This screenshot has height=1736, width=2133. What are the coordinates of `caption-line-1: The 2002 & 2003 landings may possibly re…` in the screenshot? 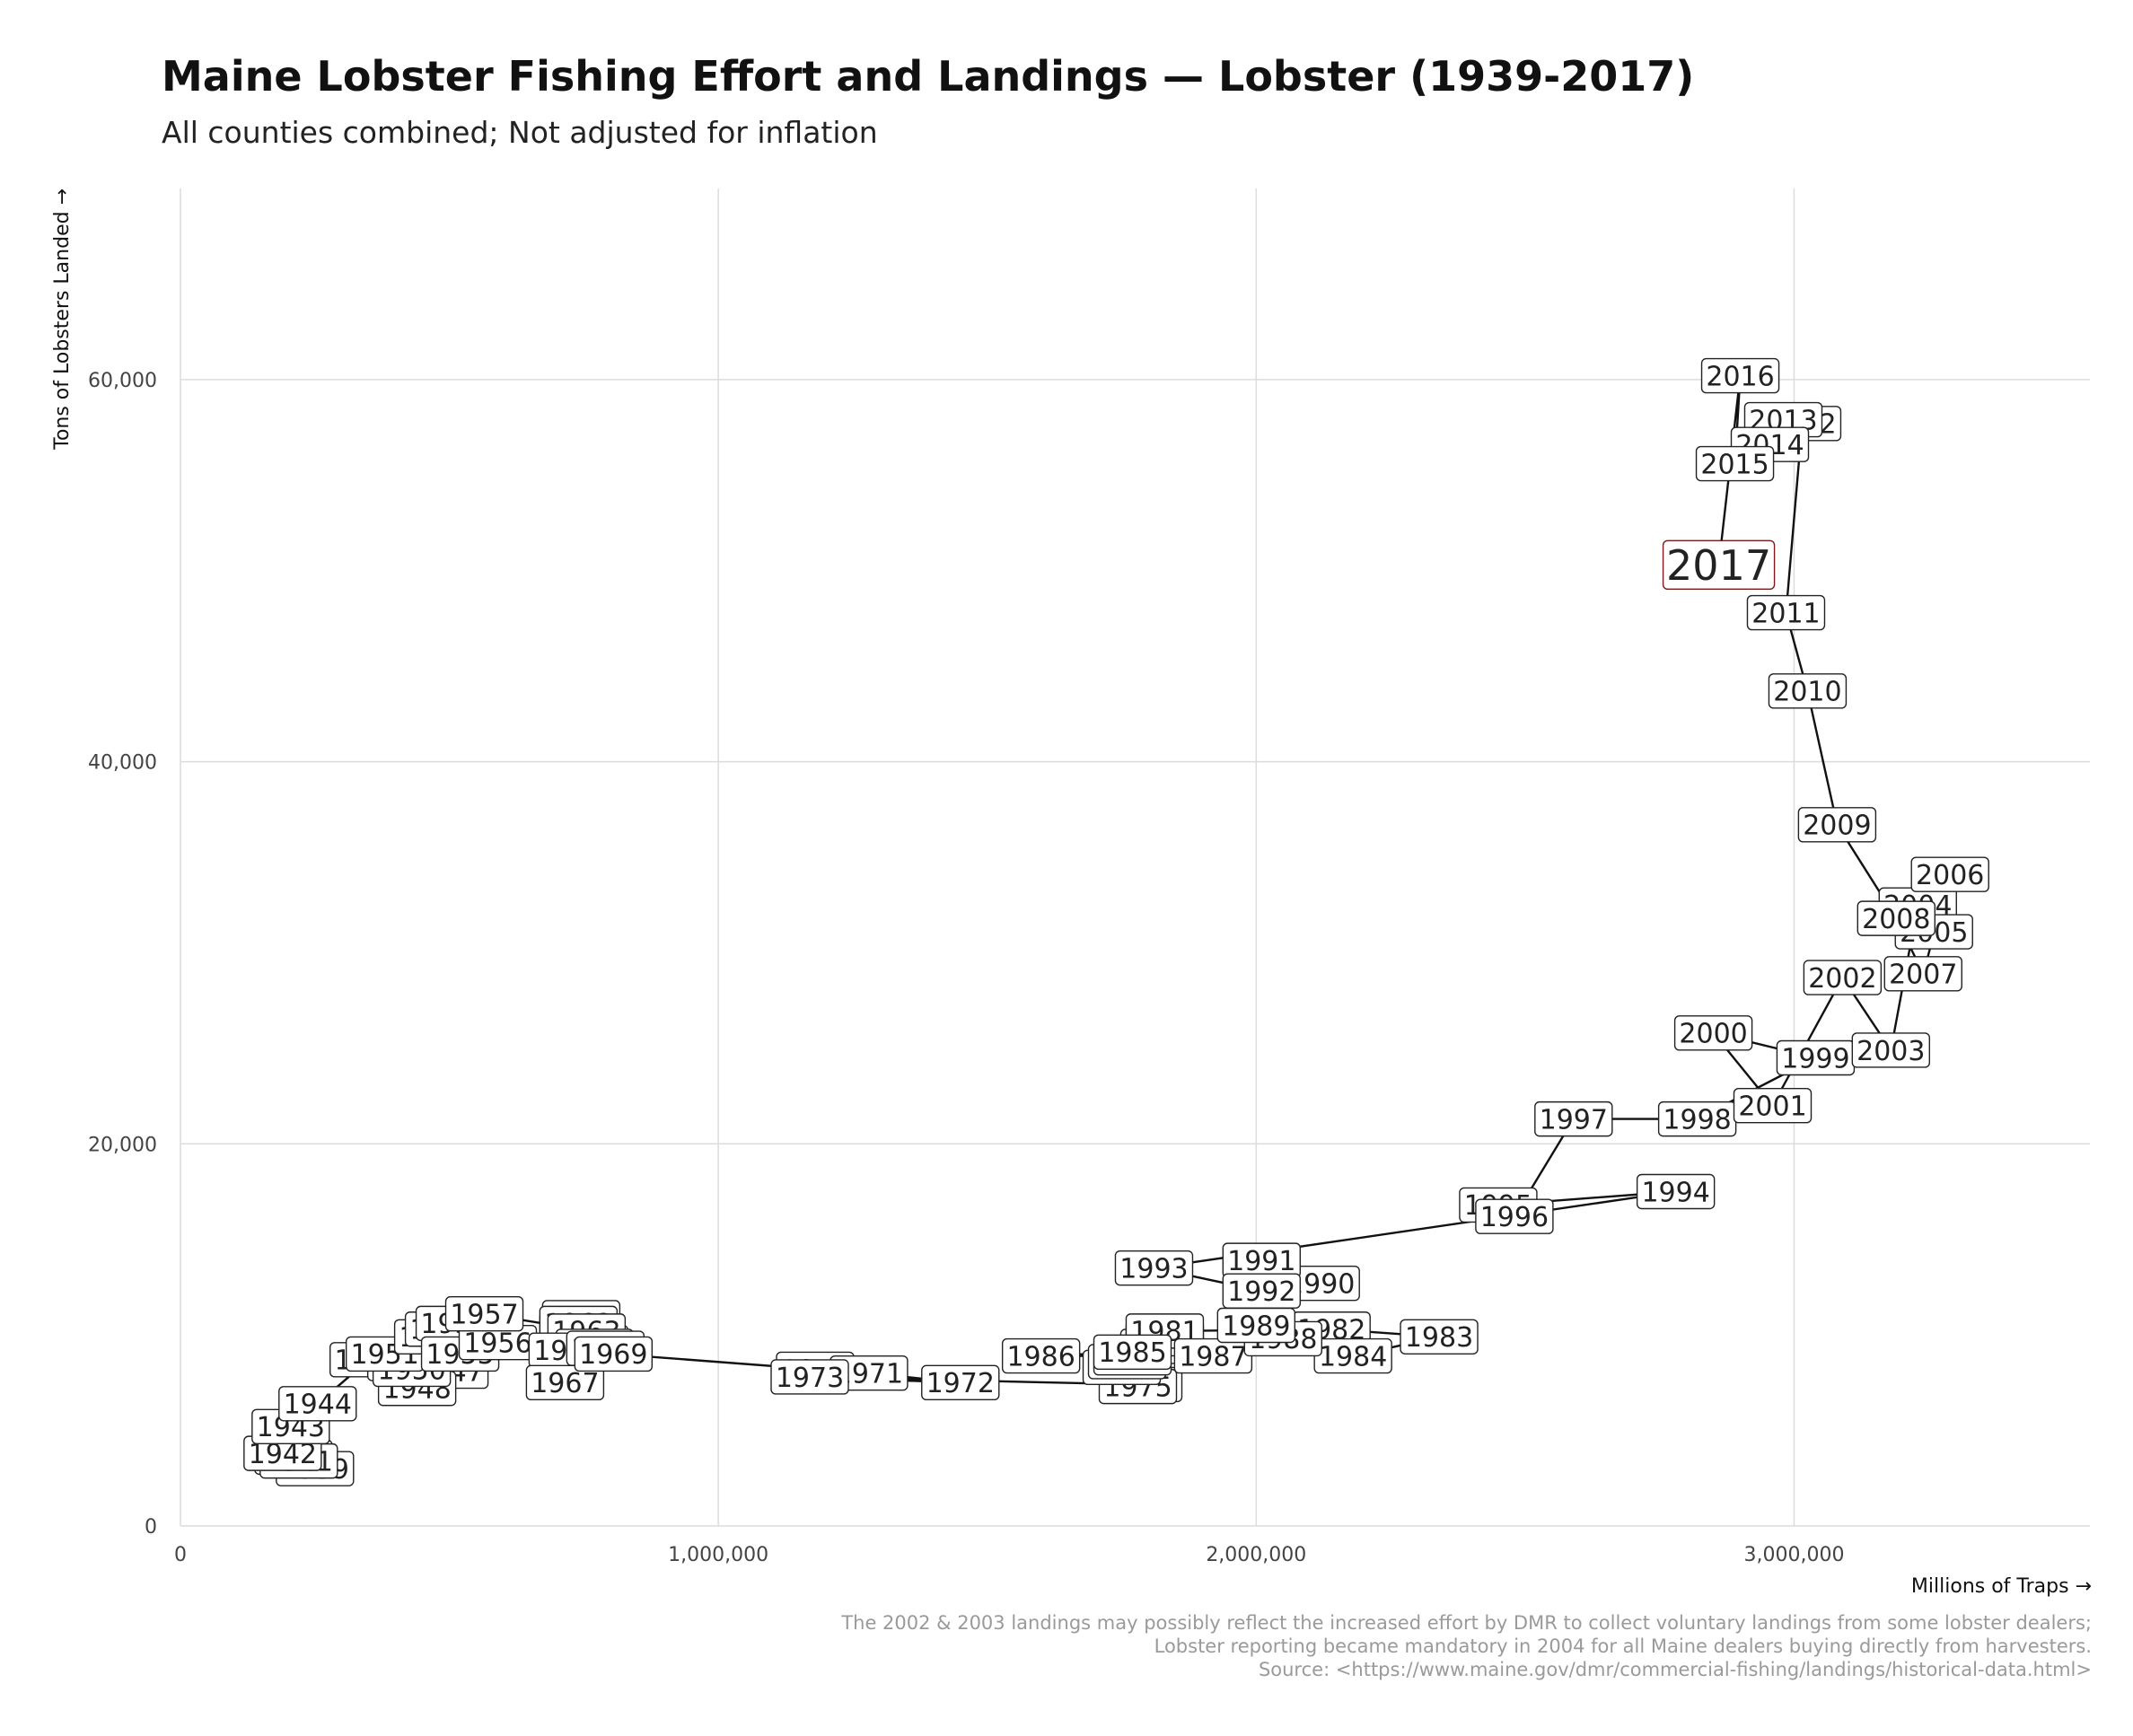 It's located at (1466, 1623).